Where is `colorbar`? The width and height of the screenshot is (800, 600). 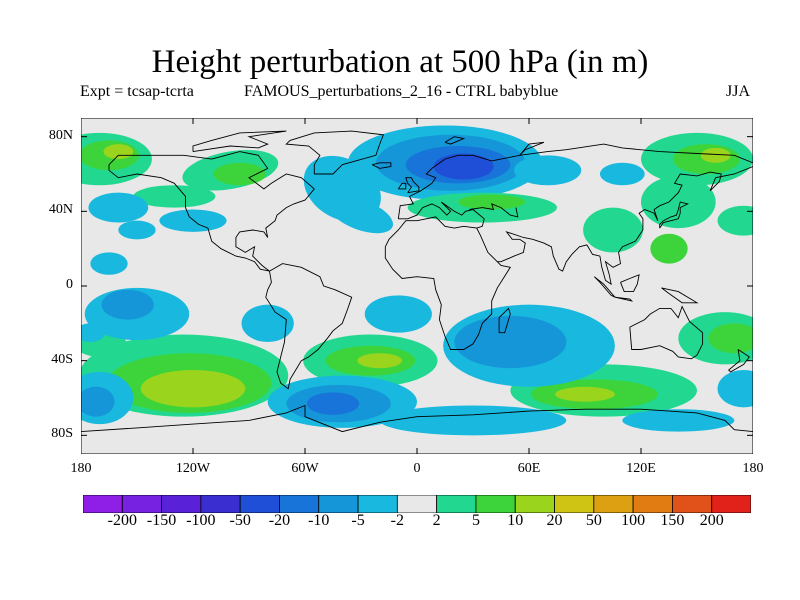
colorbar is located at coordinates (417, 504).